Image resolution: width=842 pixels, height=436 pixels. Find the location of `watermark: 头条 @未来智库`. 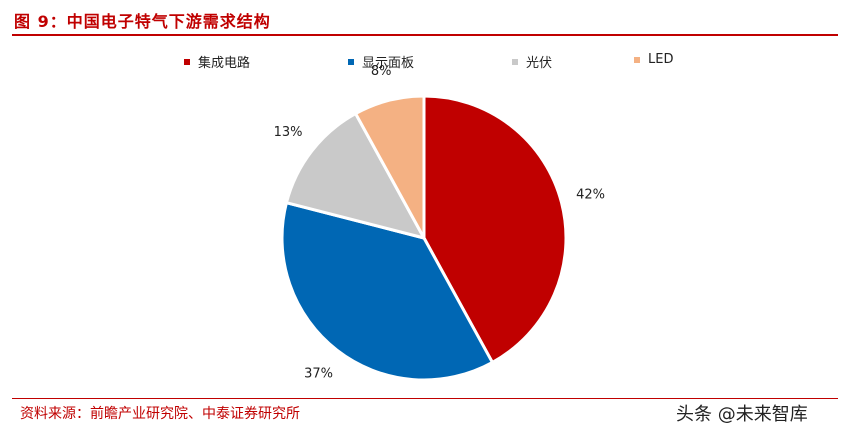

watermark: 头条 @未来智库 is located at coordinates (742, 414).